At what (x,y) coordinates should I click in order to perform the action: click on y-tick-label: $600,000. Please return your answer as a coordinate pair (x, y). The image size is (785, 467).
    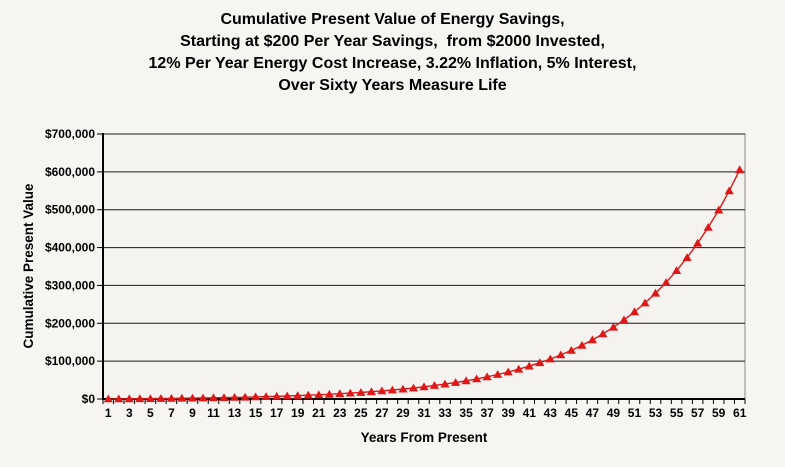
    Looking at the image, I should click on (70, 172).